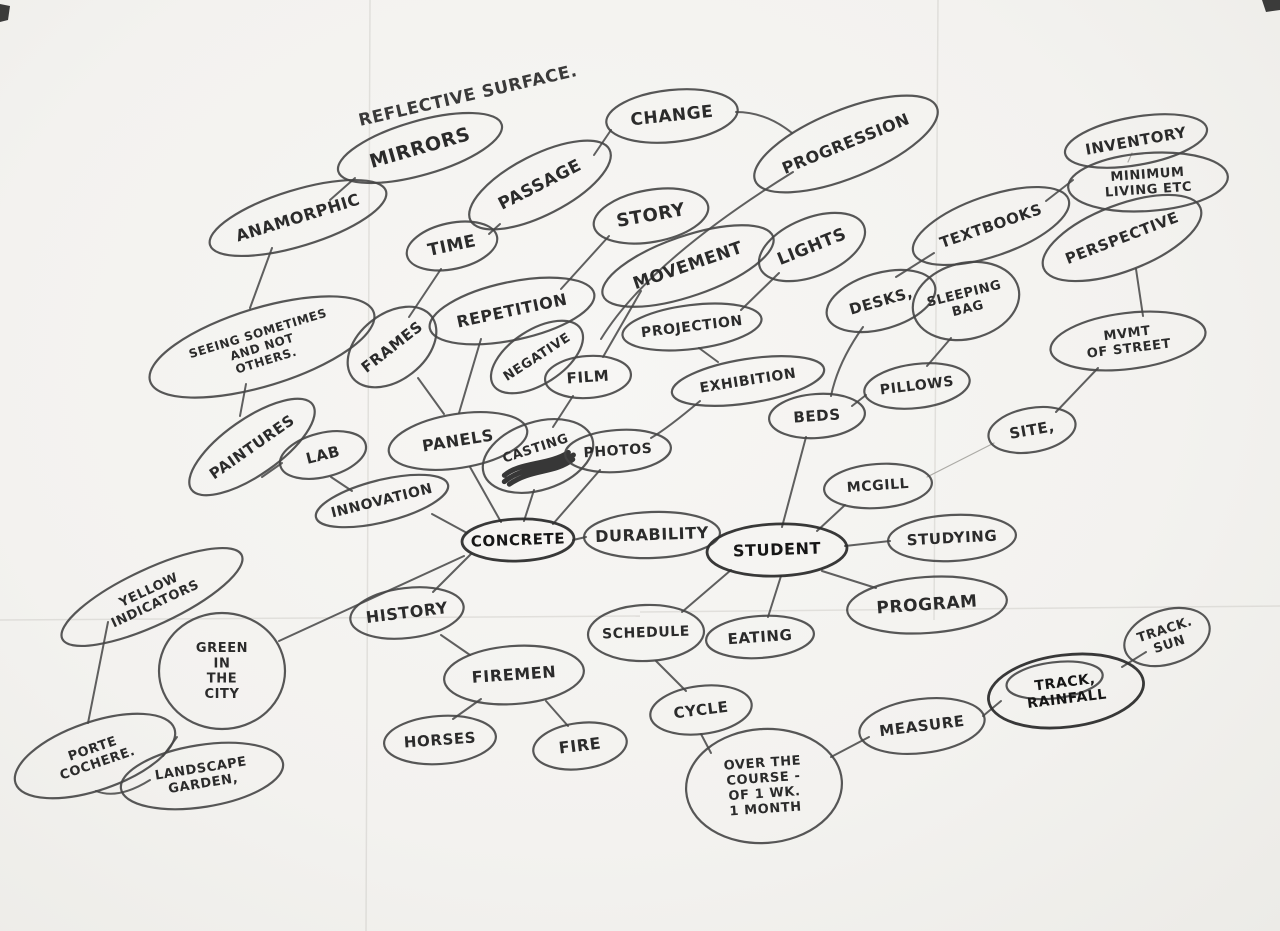 Image resolution: width=1280 pixels, height=931 pixels. I want to click on node-studying: STUDYING, so click(952, 538).